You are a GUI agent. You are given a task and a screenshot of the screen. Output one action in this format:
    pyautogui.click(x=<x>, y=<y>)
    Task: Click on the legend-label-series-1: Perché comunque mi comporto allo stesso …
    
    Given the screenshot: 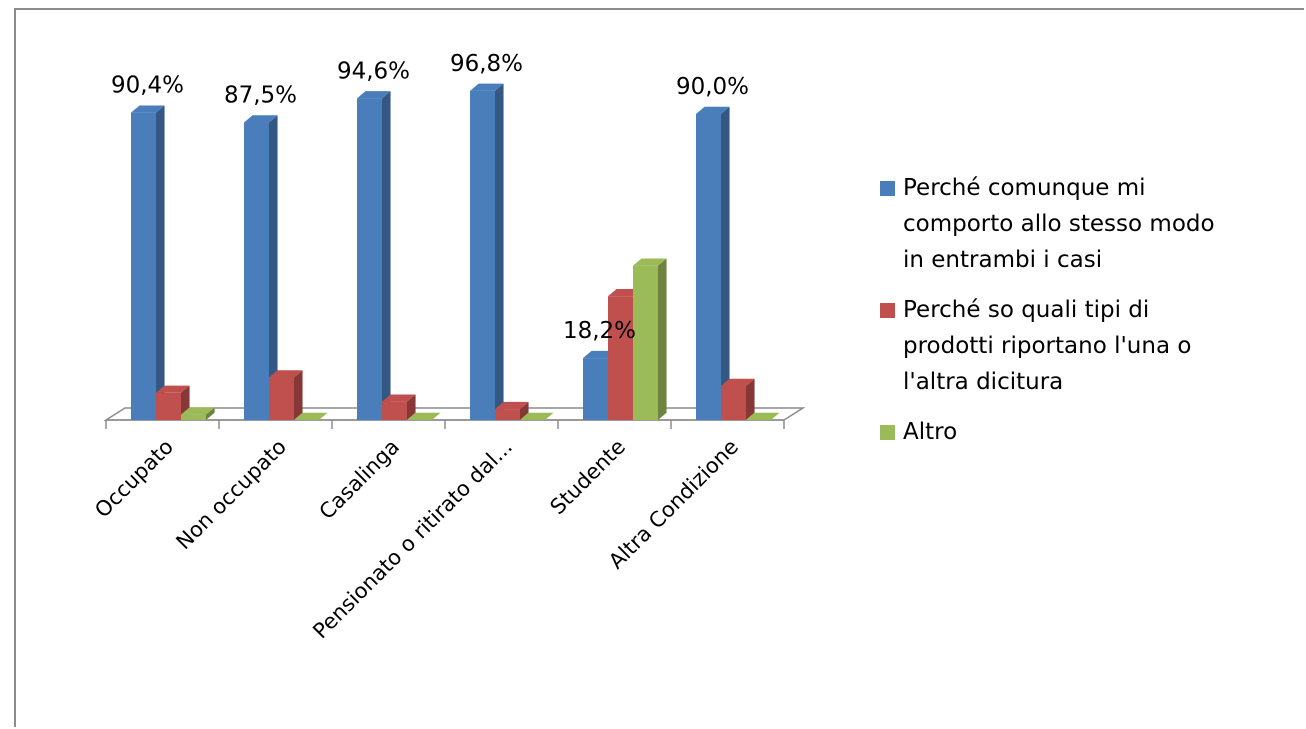 What is the action you would take?
    pyautogui.click(x=1059, y=224)
    